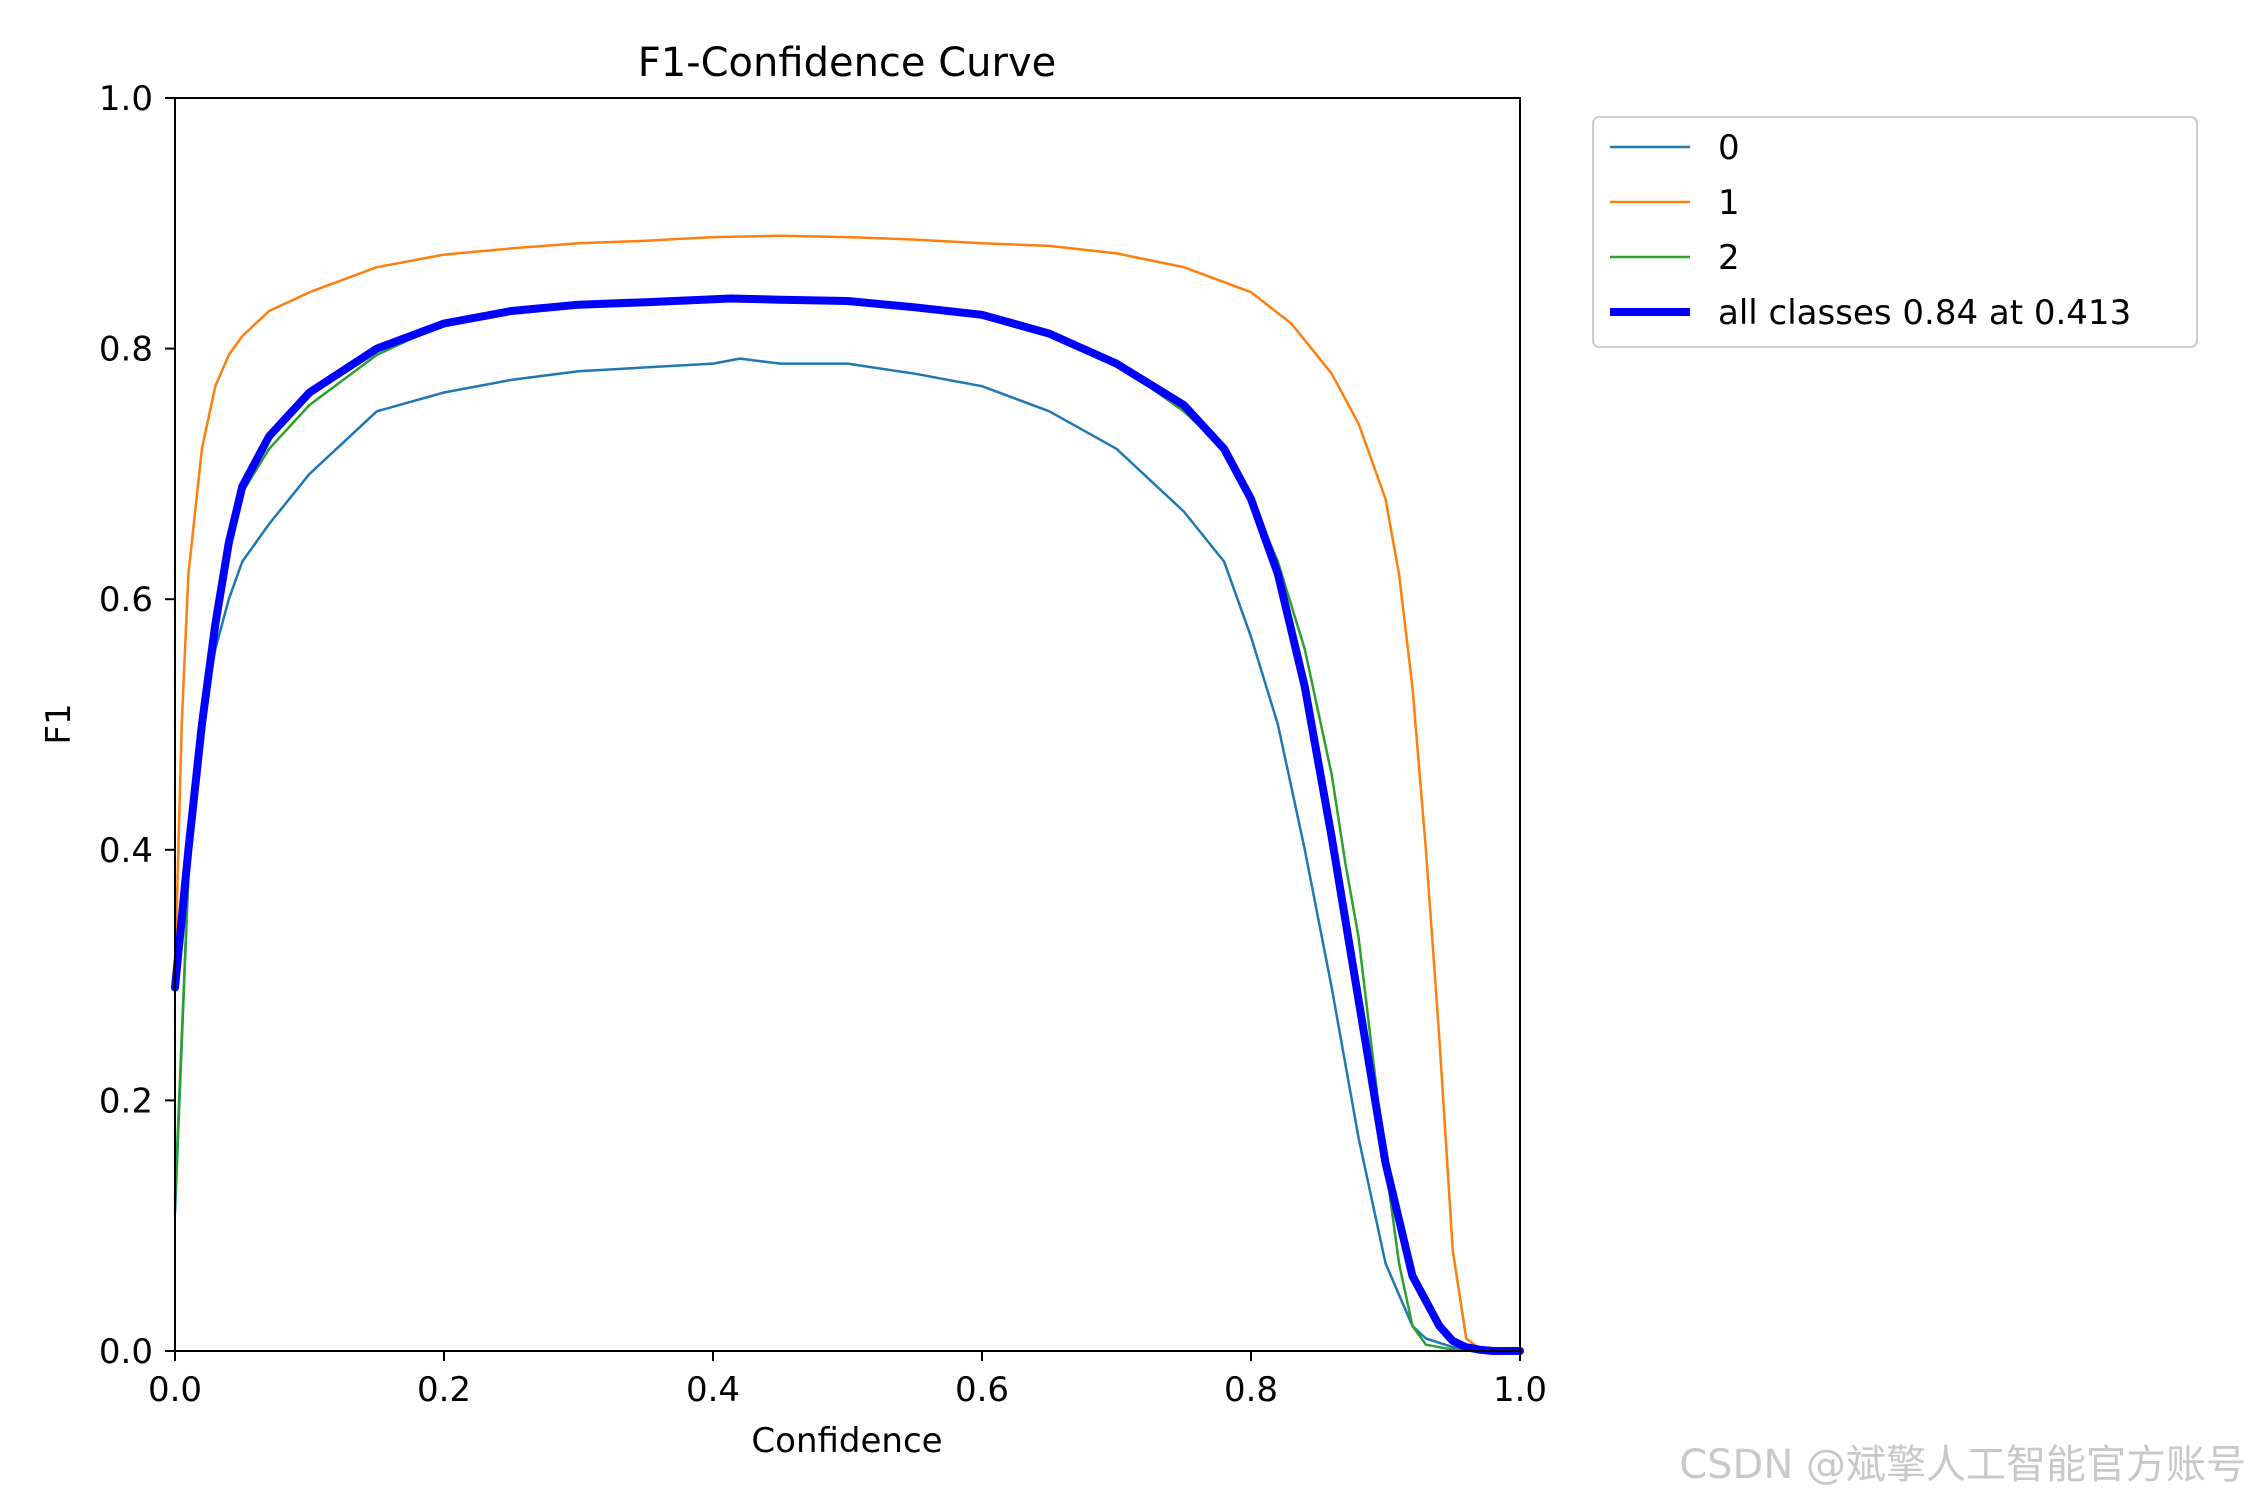 This screenshot has height=1500, width=2250. What do you see at coordinates (126, 99) in the screenshot?
I see `y-tick-label: 1.0` at bounding box center [126, 99].